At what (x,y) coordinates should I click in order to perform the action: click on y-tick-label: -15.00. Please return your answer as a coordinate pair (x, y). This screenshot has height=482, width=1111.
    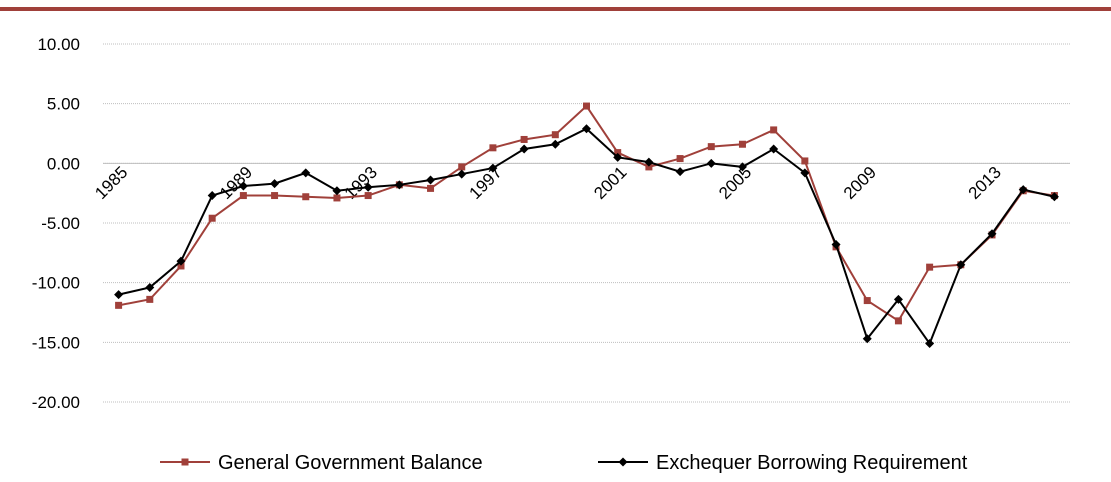
    Looking at the image, I should click on (56, 342).